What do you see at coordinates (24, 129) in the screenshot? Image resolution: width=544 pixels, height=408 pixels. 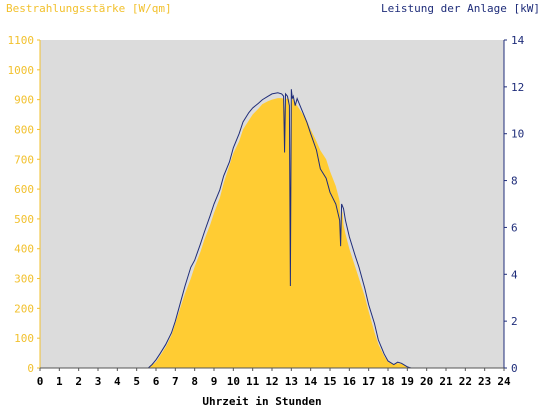 I see `left-tick-label: 800` at bounding box center [24, 129].